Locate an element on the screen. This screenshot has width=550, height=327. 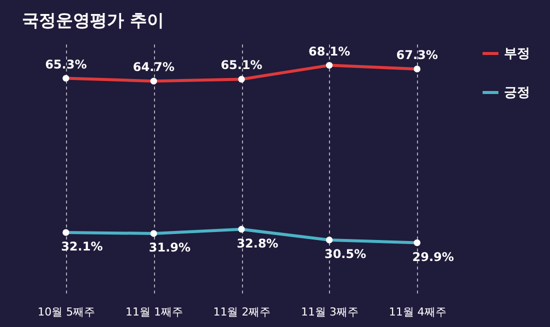
data-label: 67.3% is located at coordinates (417, 55).